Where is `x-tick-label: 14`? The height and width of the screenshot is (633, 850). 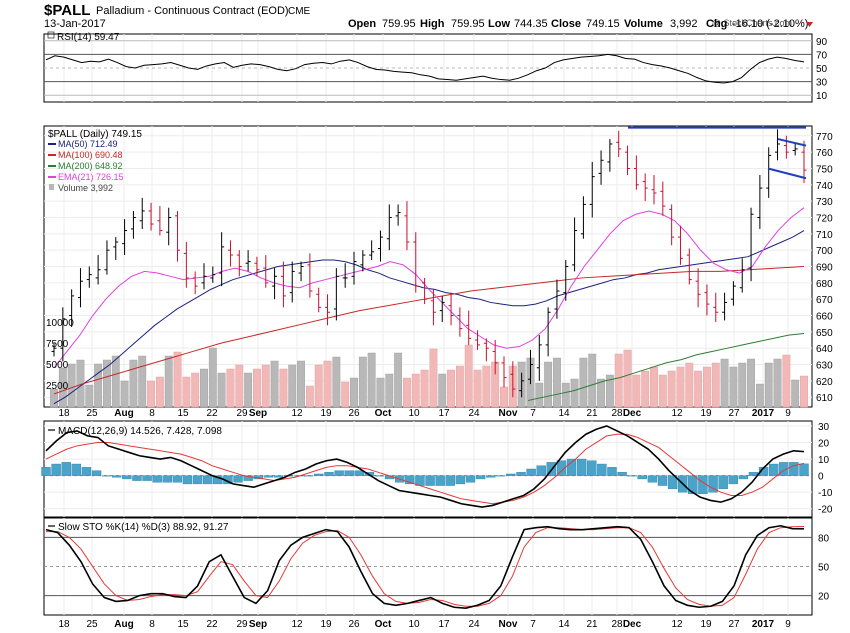 x-tick-label: 14 is located at coordinates (564, 413).